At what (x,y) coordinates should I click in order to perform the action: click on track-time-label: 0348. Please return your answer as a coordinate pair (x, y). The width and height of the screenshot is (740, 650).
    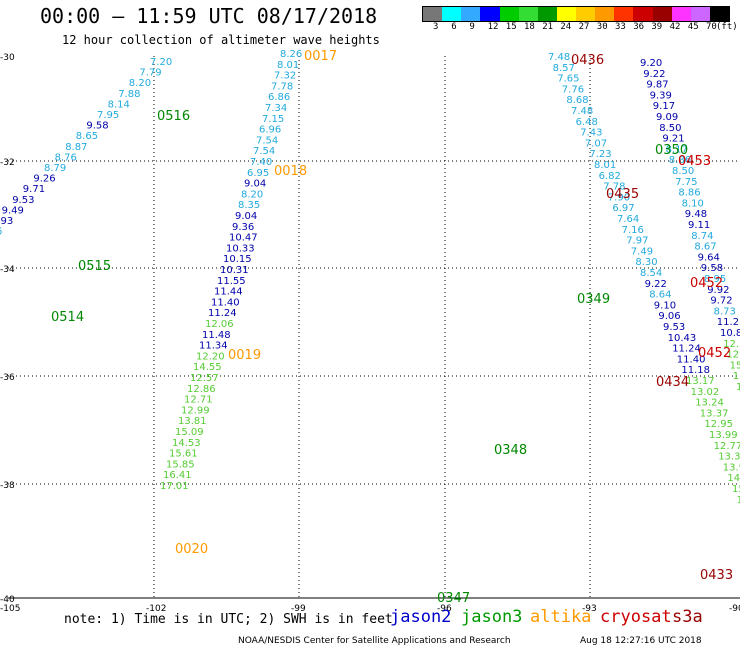
    Looking at the image, I should click on (510, 450).